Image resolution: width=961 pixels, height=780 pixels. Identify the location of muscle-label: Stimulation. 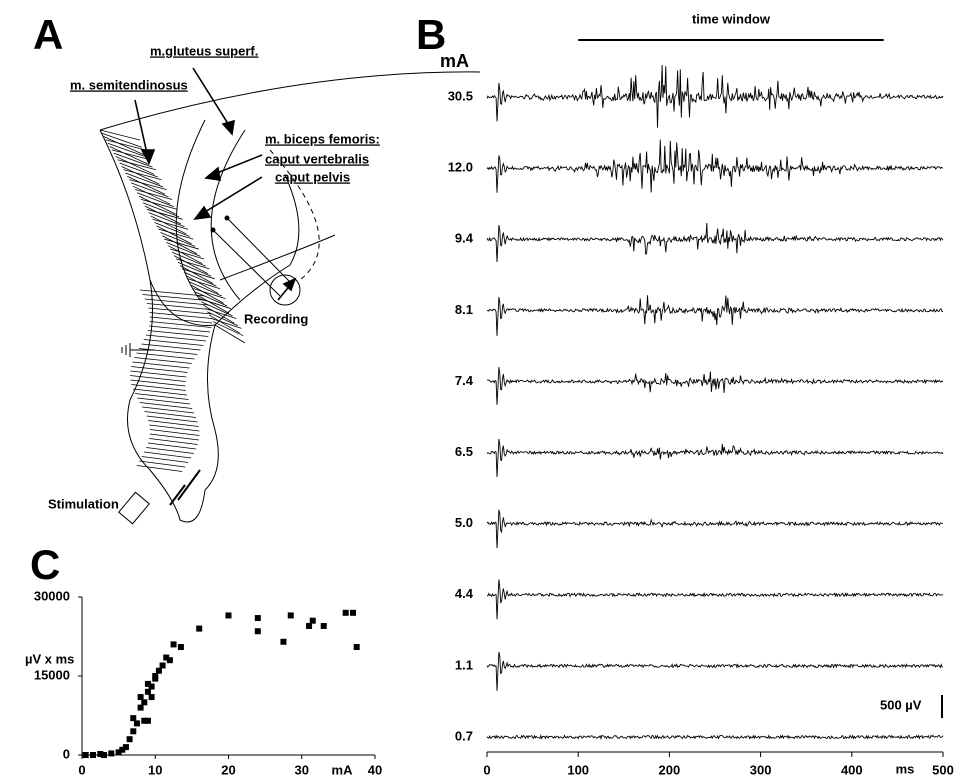
(83, 503).